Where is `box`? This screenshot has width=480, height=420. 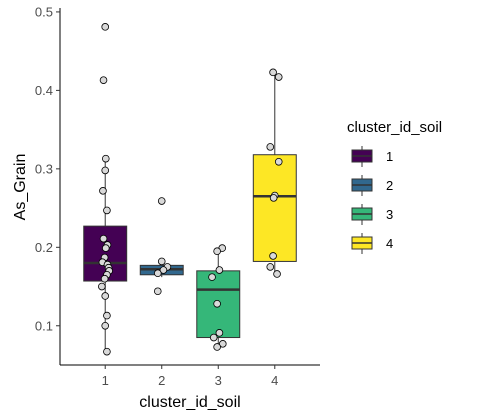
box is located at coordinates (274, 208).